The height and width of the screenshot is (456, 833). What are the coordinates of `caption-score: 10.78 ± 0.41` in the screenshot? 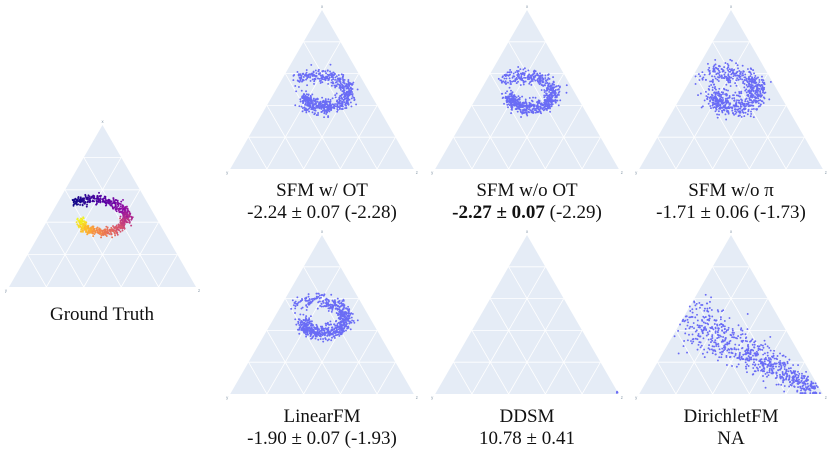 It's located at (527, 438).